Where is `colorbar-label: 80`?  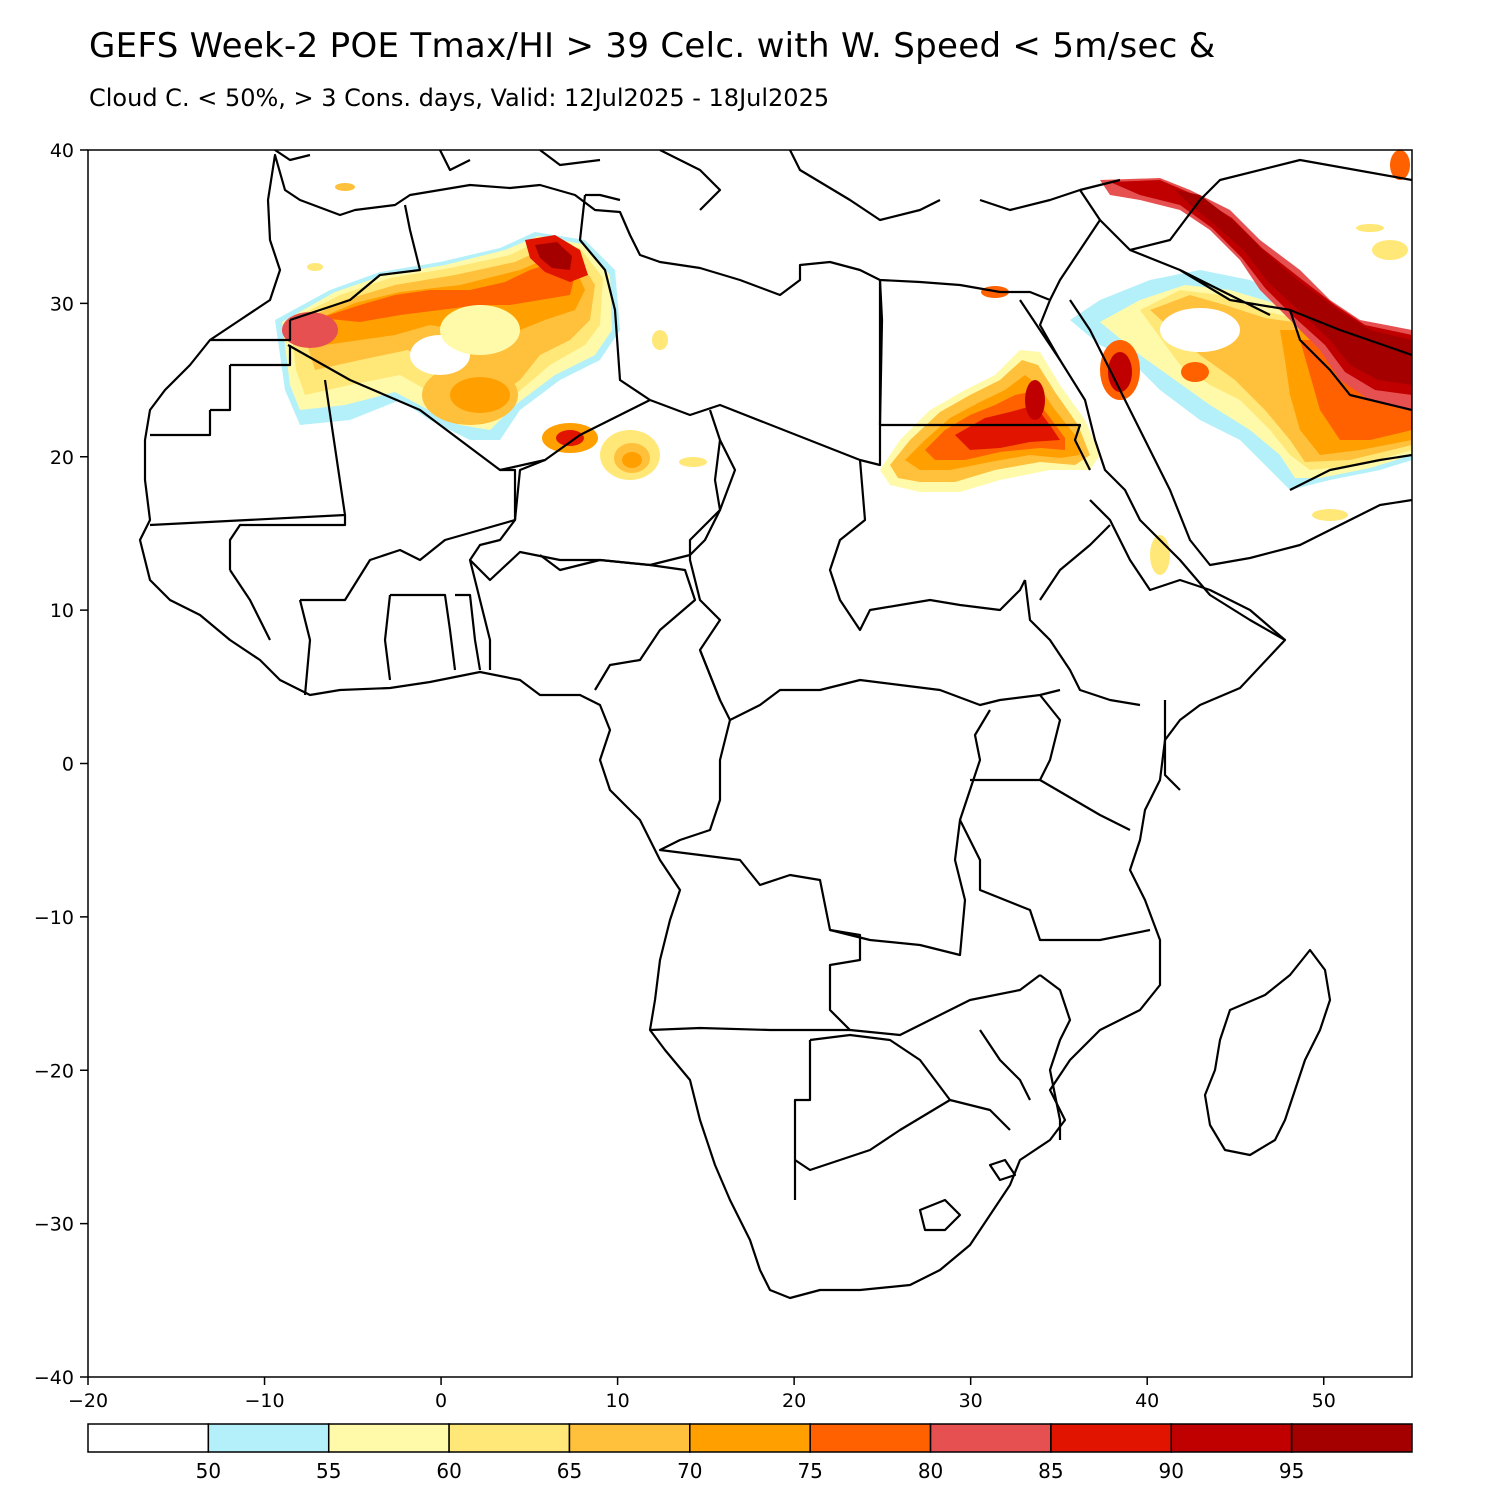
colorbar-label: 80 is located at coordinates (930, 1471).